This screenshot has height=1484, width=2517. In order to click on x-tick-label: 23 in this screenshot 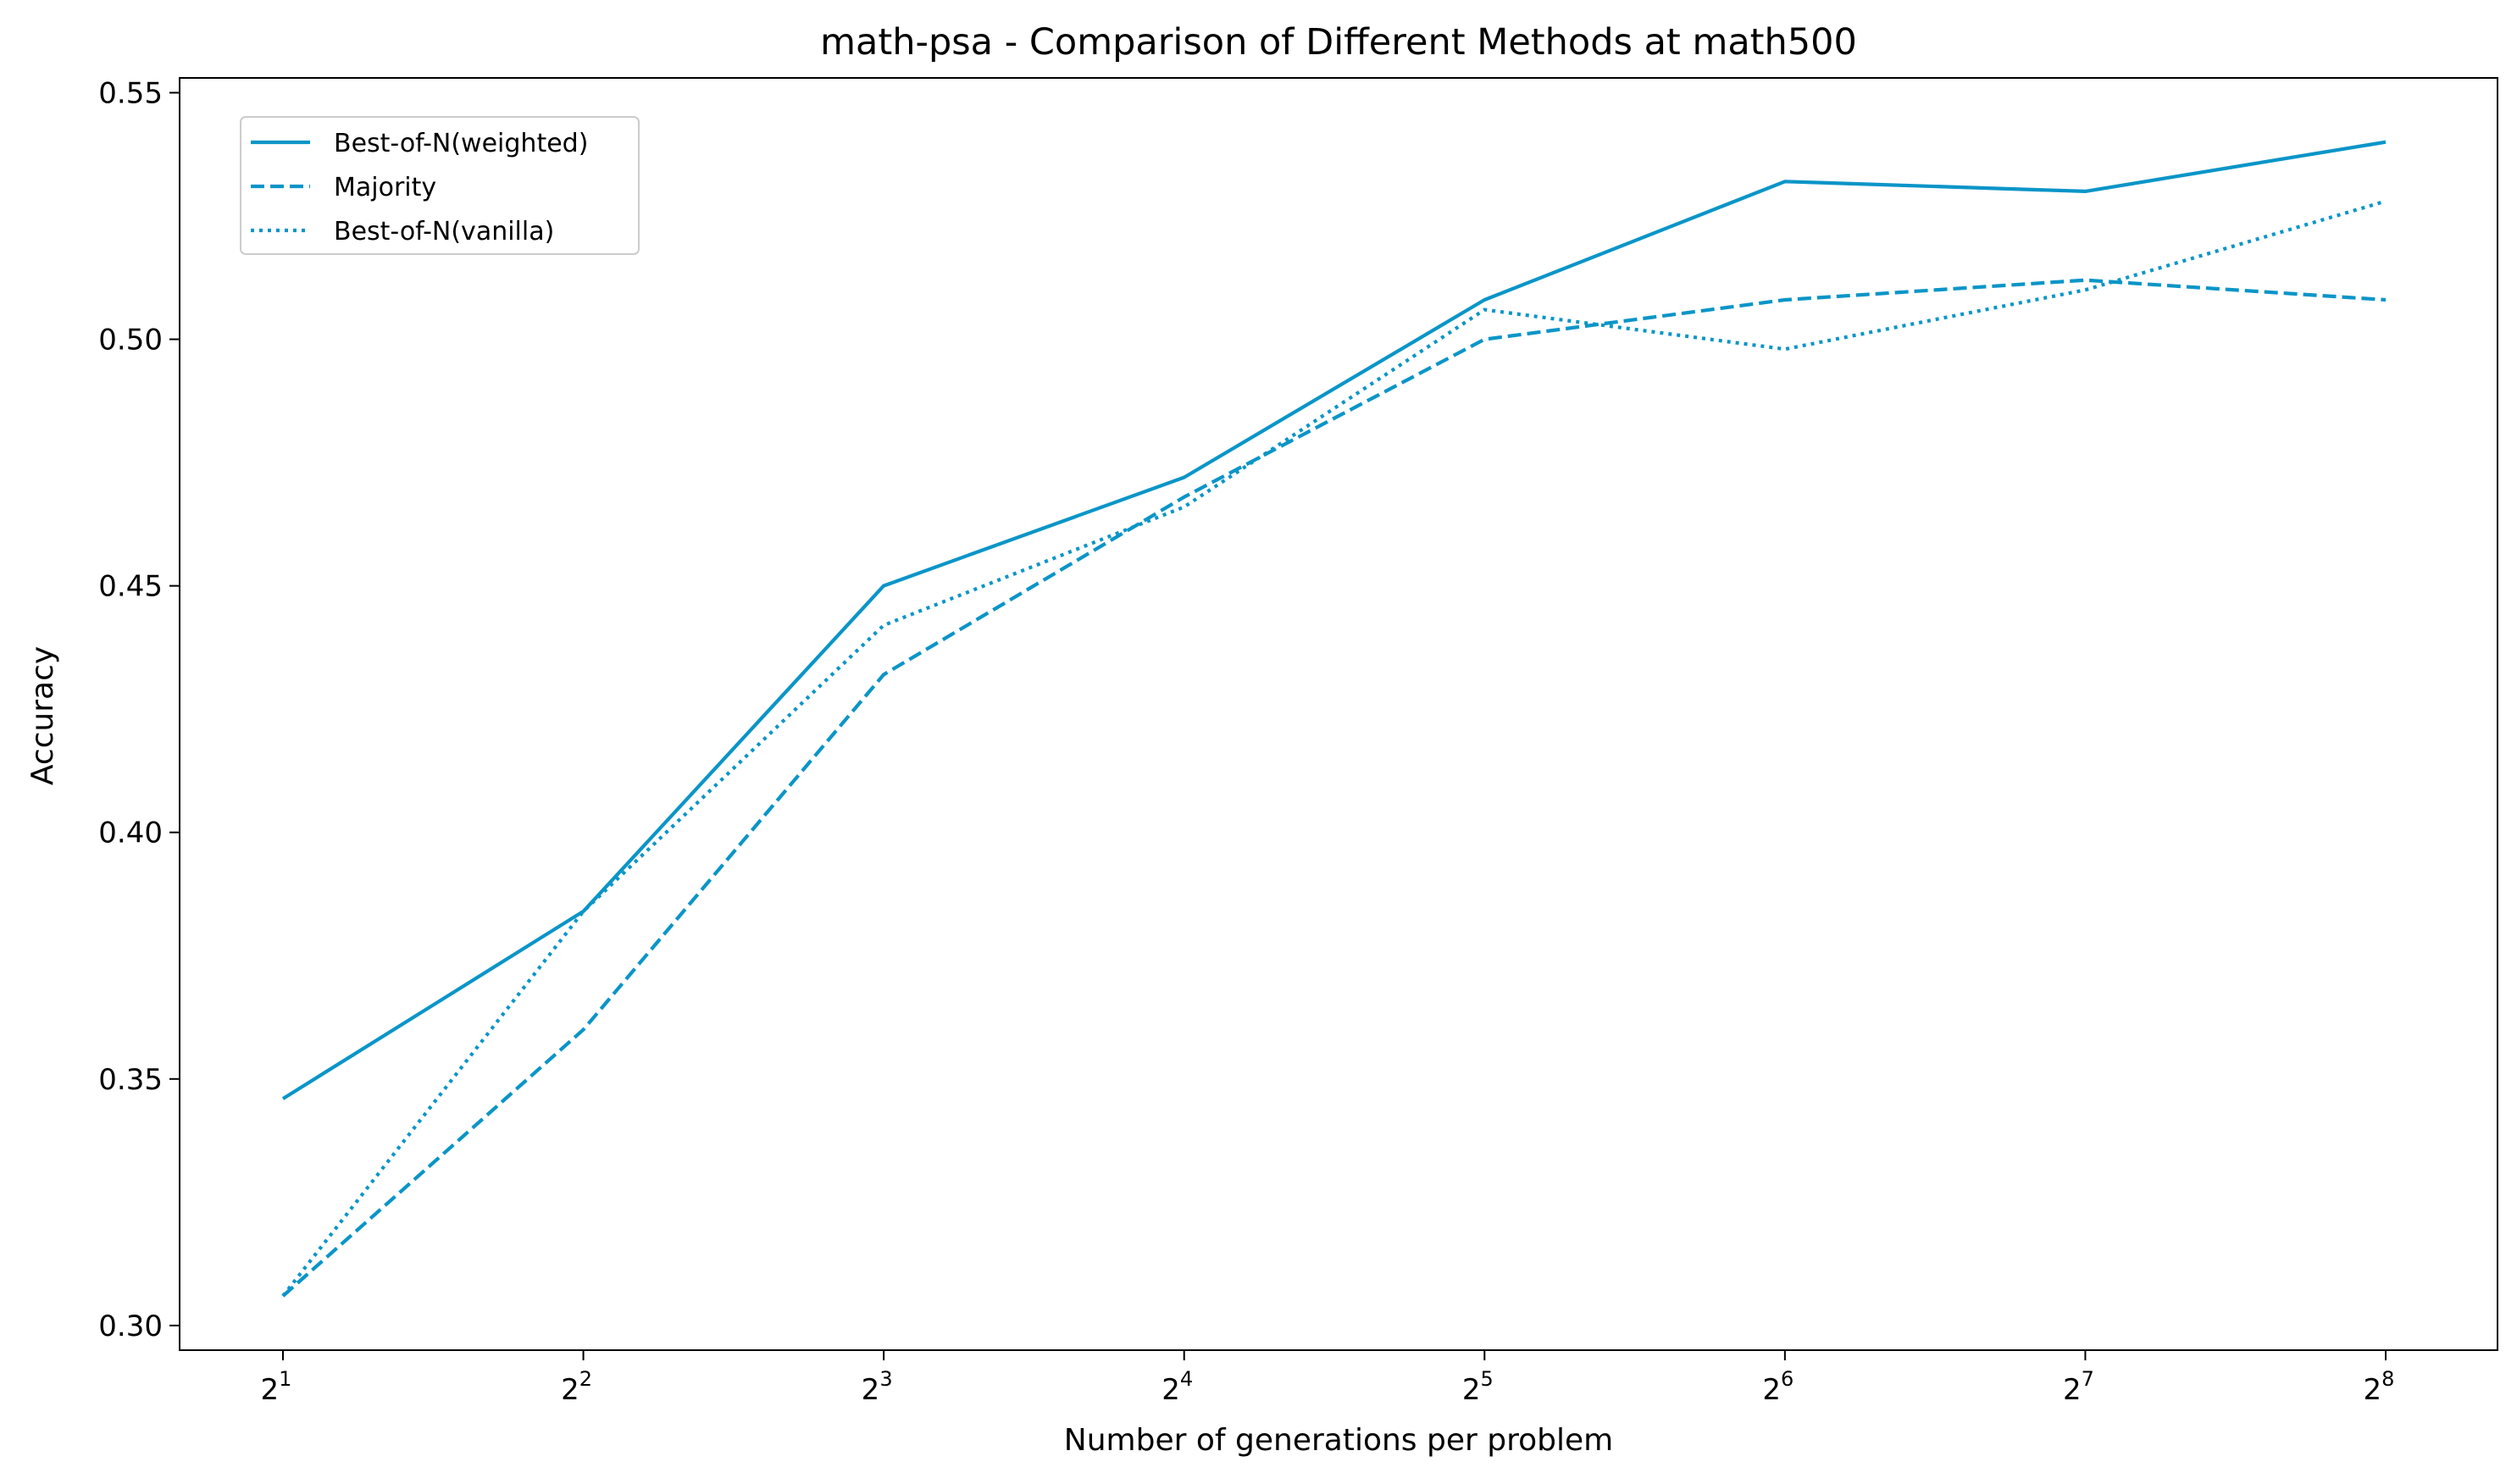, I will do `click(877, 1387)`.